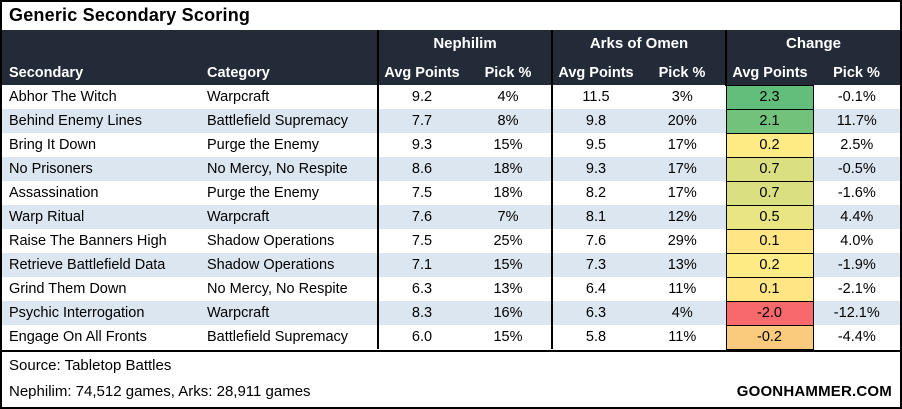 The width and height of the screenshot is (902, 409). I want to click on change-pick-pct-cell: -1.6%, so click(856, 193).